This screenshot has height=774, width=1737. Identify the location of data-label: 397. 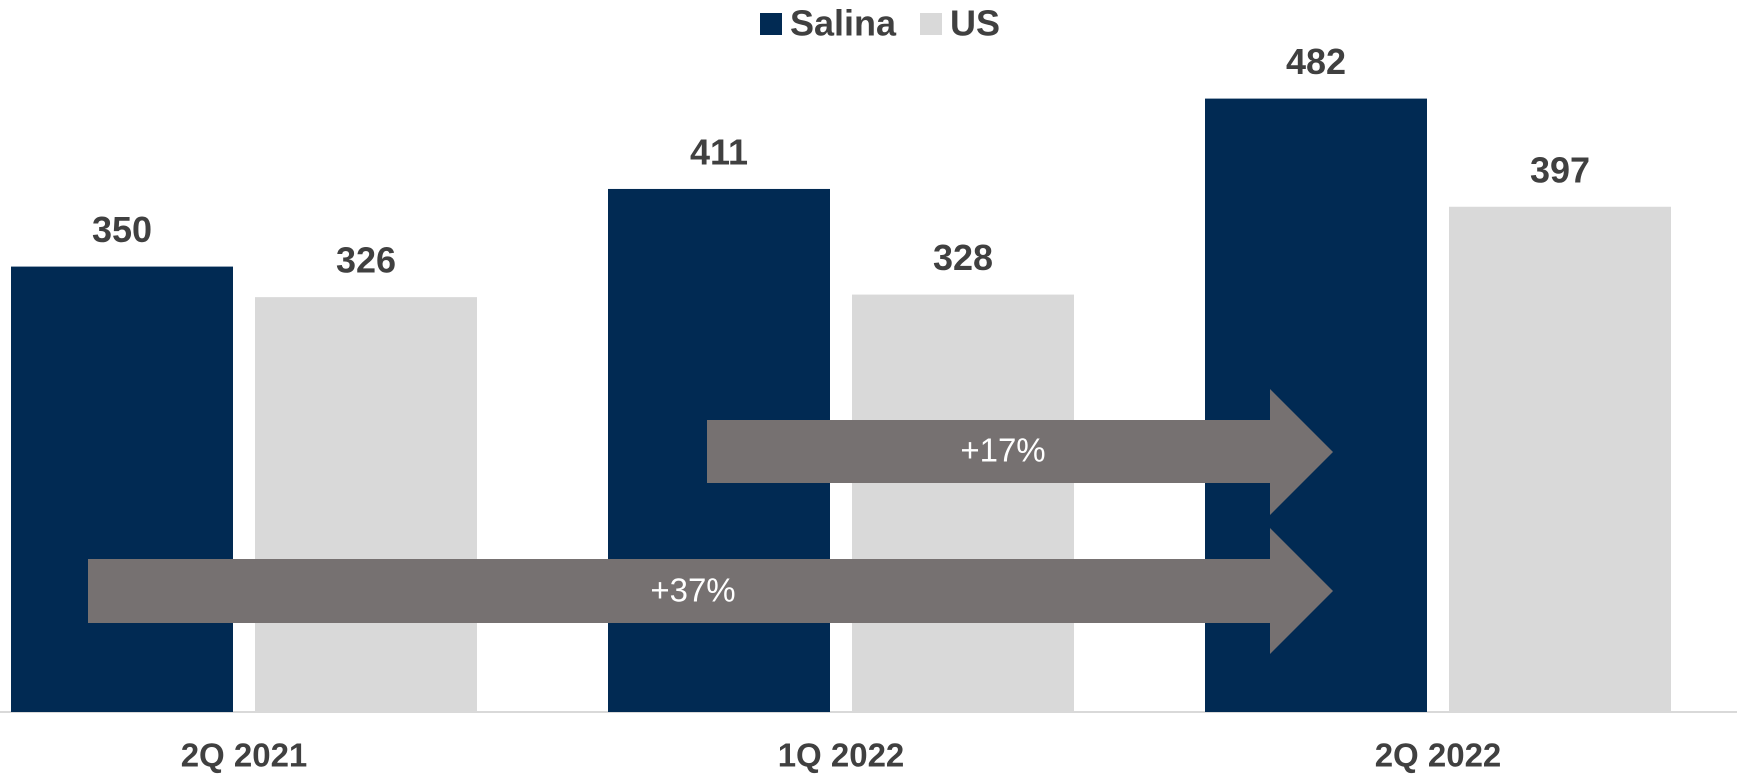
(1560, 169).